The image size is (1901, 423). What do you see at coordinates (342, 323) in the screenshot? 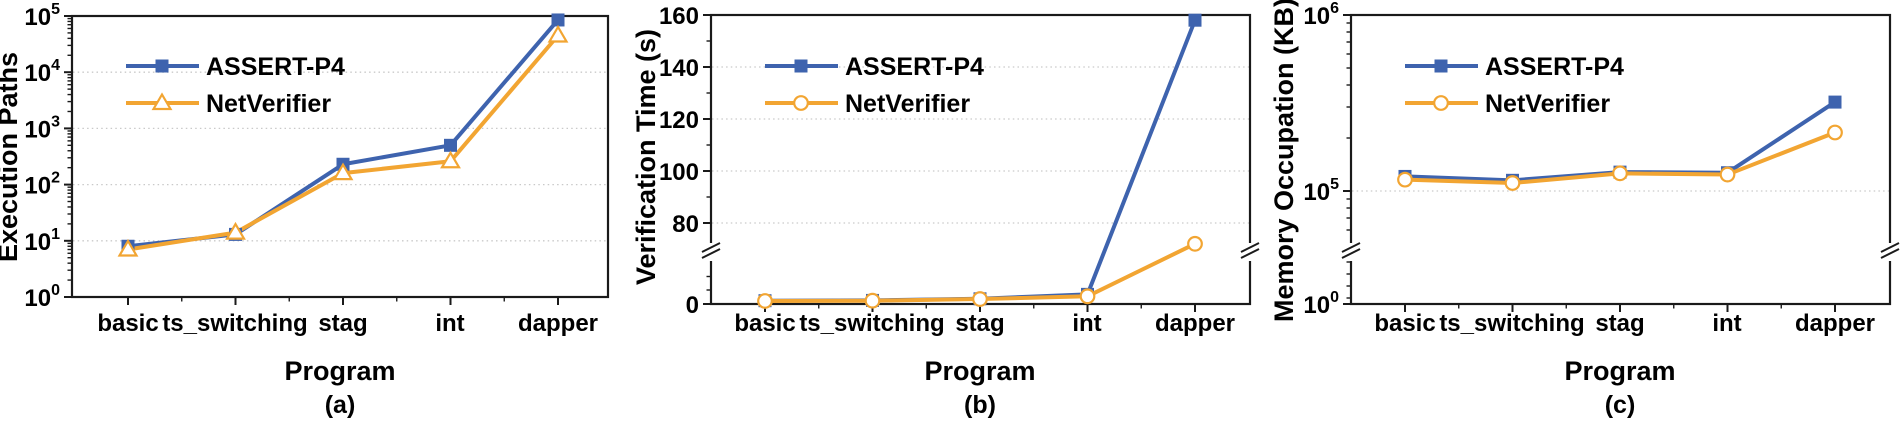
I see `chart-a-xtick-stag: stag` at bounding box center [342, 323].